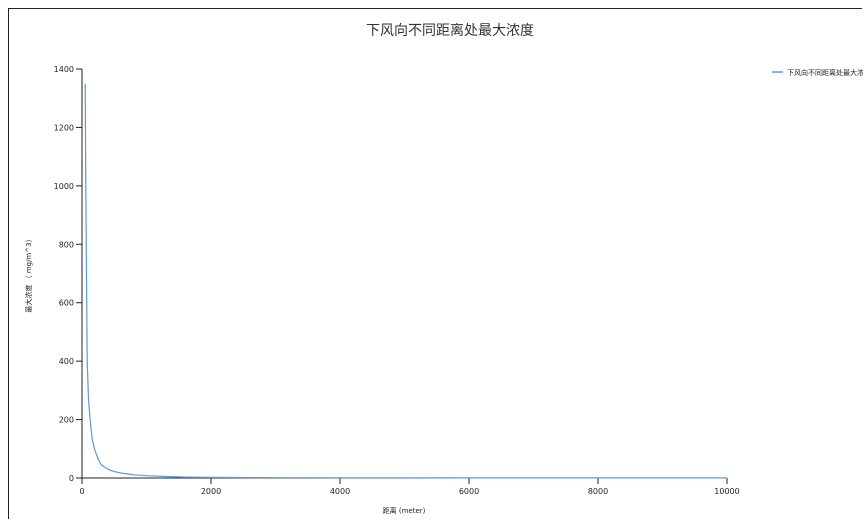  I want to click on y-tick-label: 1400, so click(64, 69).